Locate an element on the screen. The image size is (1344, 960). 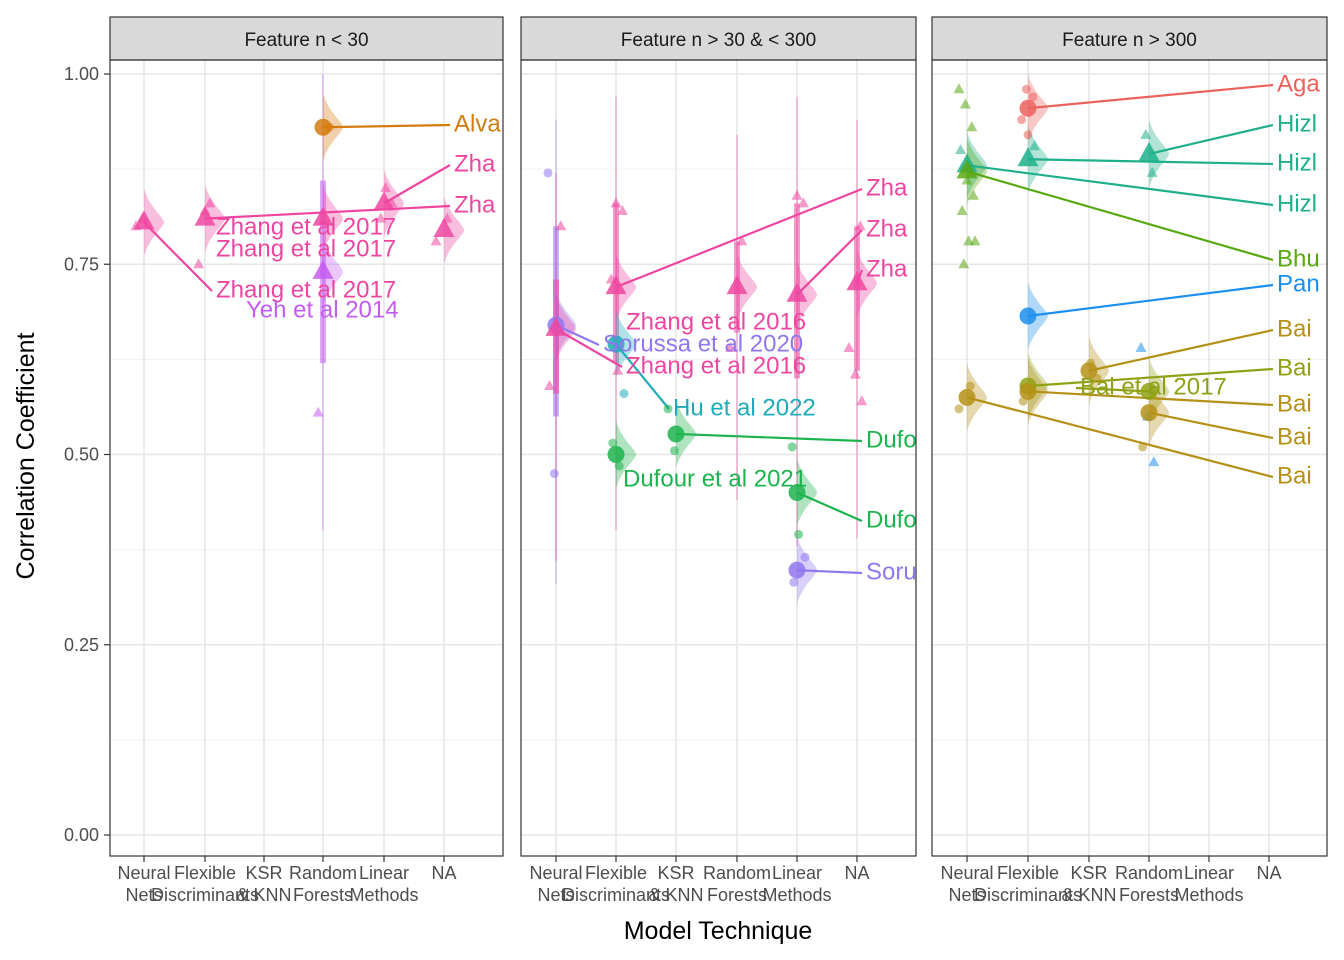
y-tick-label: 0.75 is located at coordinates (81, 264).